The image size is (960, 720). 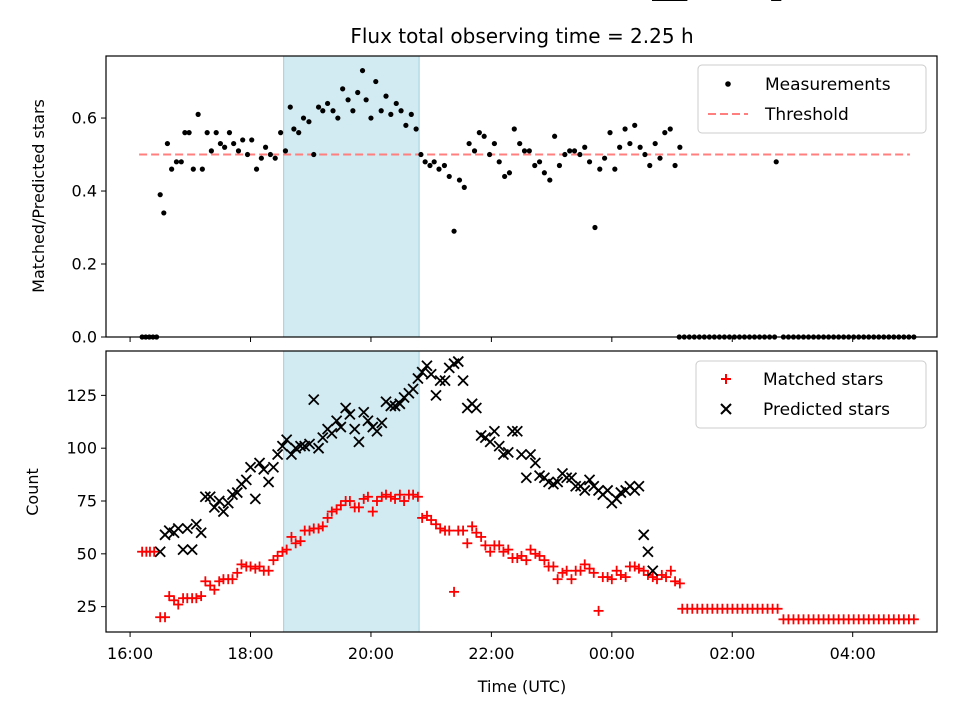 What do you see at coordinates (84, 191) in the screenshot?
I see `top-ytick-label: 0.4` at bounding box center [84, 191].